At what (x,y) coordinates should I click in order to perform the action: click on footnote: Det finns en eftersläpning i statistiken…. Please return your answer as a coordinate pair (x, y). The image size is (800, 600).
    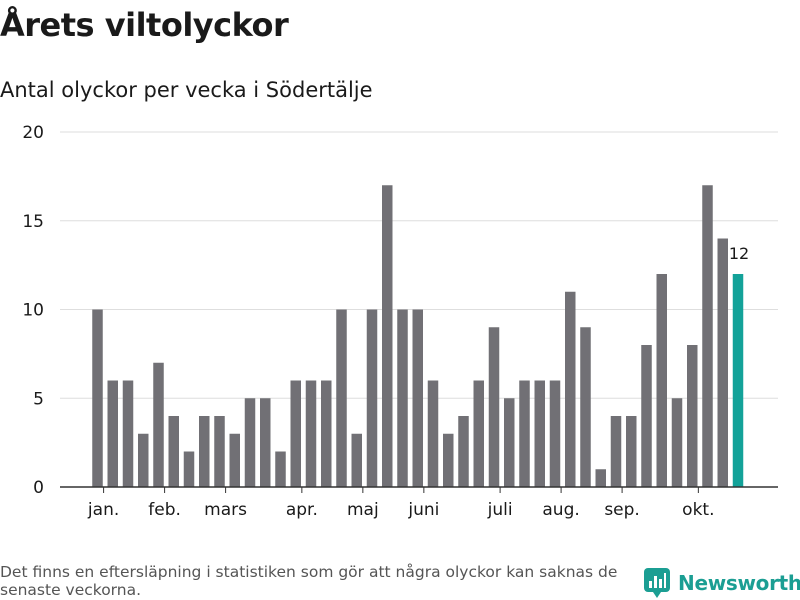
    Looking at the image, I should click on (309, 581).